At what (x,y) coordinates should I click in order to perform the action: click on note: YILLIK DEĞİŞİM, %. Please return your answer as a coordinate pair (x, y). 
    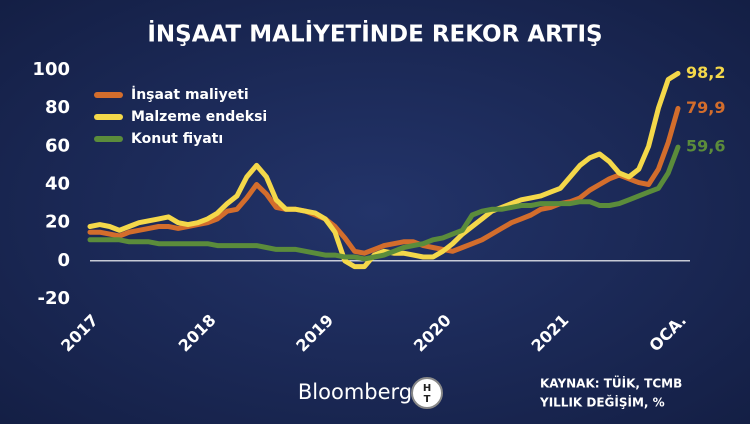
    Looking at the image, I should click on (602, 402).